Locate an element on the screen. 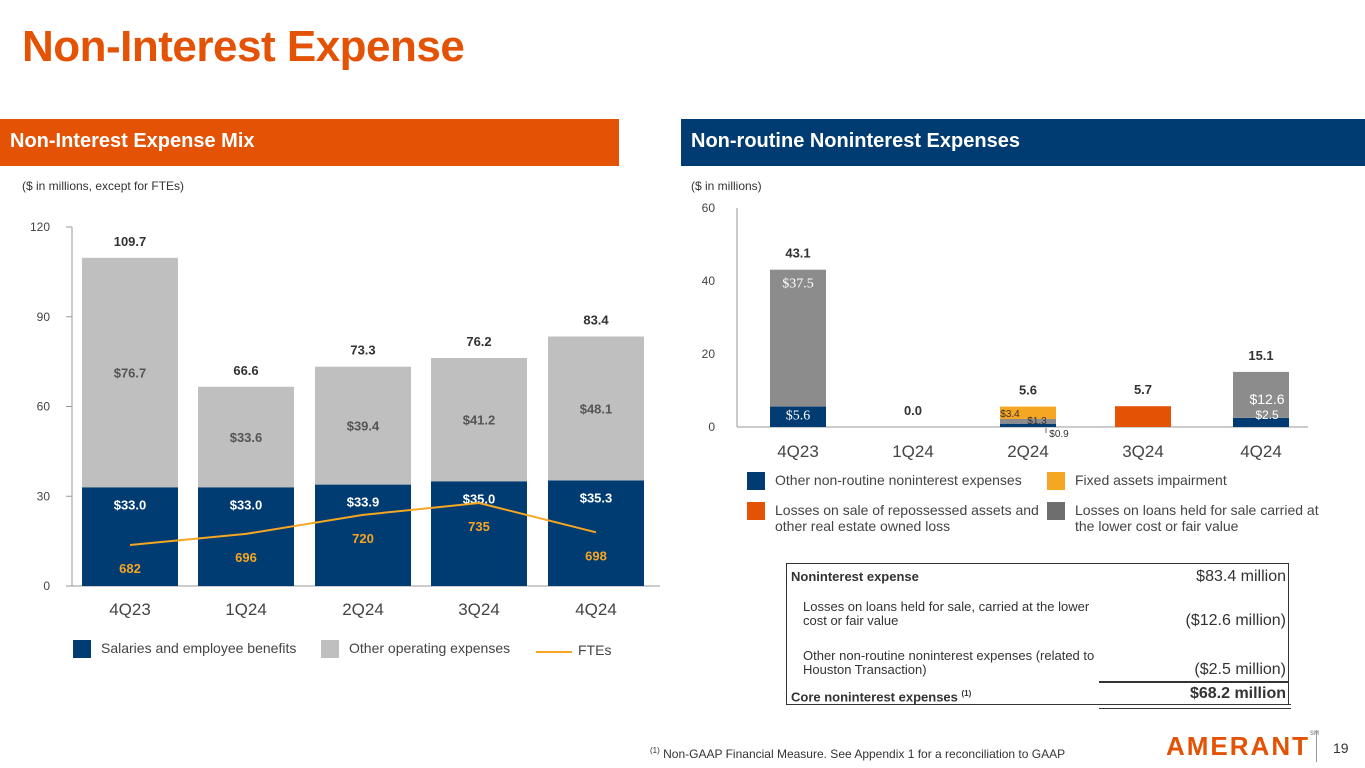  legend-other-nonroutine-label: Other non-routine noninterest expenses is located at coordinates (898, 480).